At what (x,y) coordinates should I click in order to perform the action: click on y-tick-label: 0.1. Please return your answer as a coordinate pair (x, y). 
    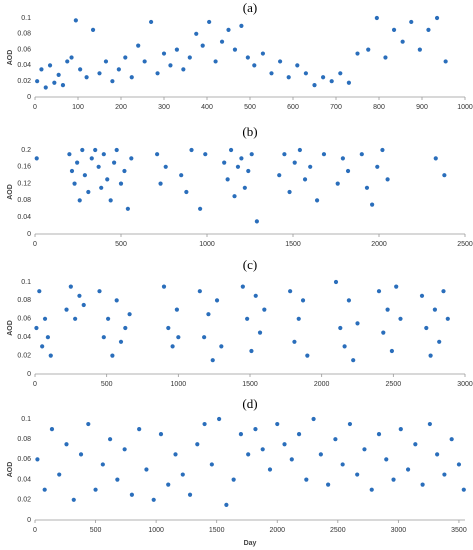
    Looking at the image, I should click on (26, 282).